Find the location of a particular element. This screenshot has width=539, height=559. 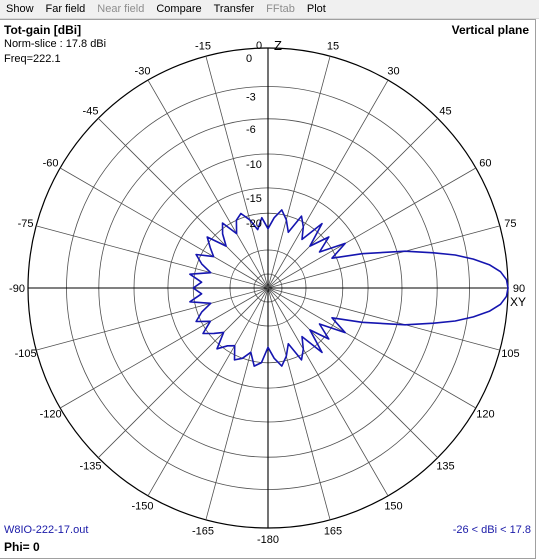

ring-label: -6 is located at coordinates (251, 130).